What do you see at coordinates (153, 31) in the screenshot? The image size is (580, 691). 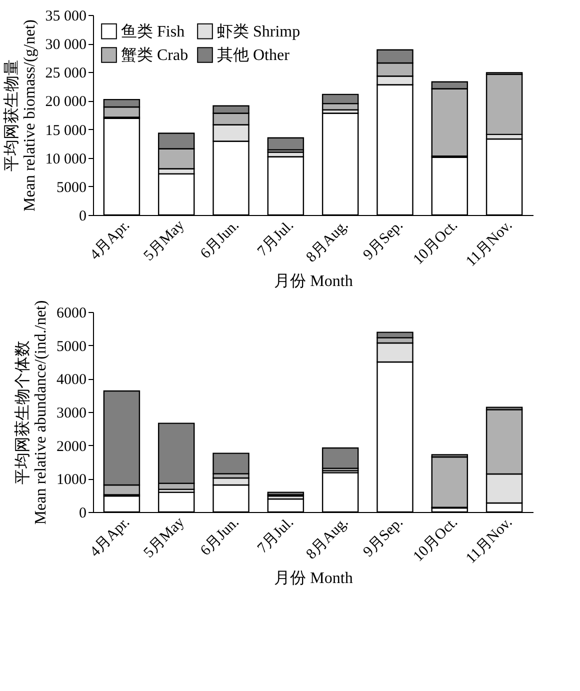 I see `legend-label: 鱼类 Fish` at bounding box center [153, 31].